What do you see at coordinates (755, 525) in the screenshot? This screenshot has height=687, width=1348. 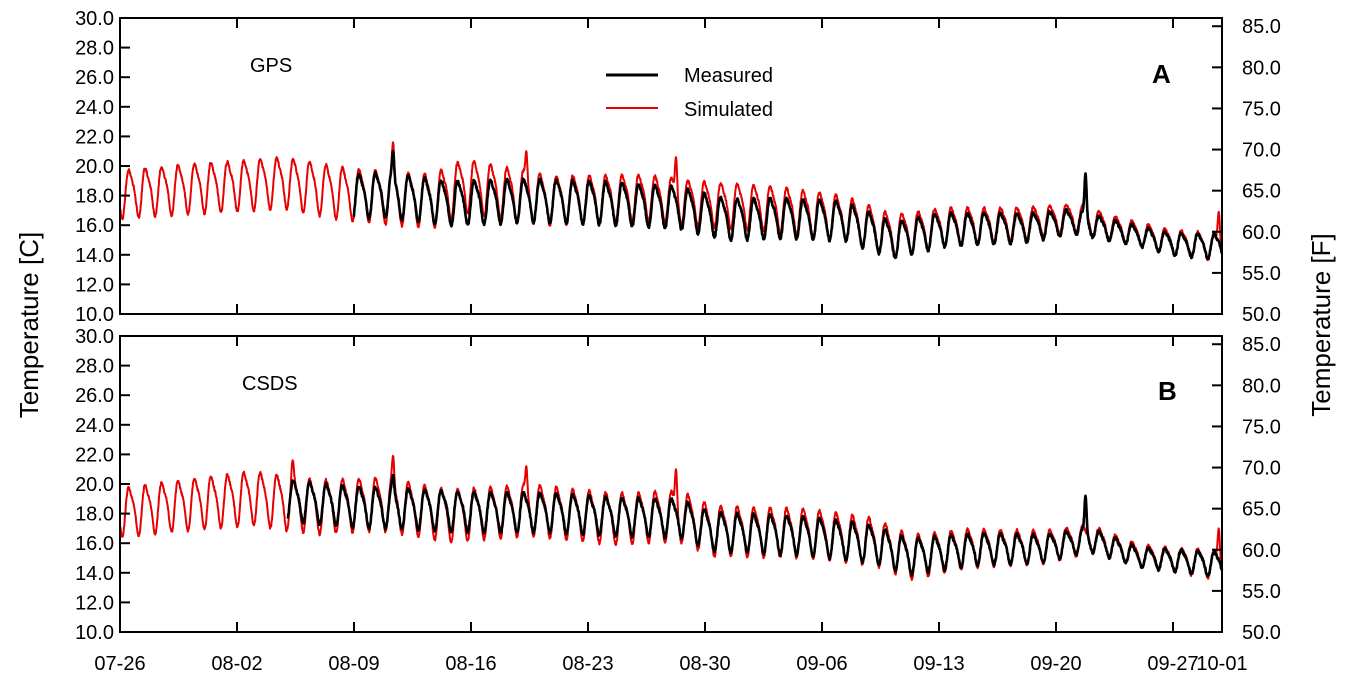 I see `panel-b-series-measured-line` at bounding box center [755, 525].